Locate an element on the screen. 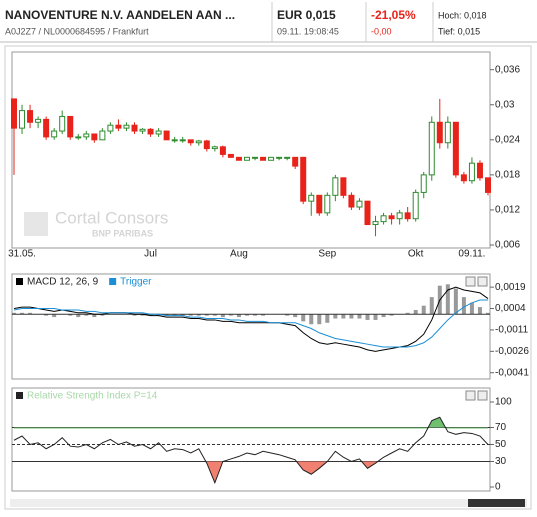  y-tick-label: 0,024 is located at coordinates (507, 139).